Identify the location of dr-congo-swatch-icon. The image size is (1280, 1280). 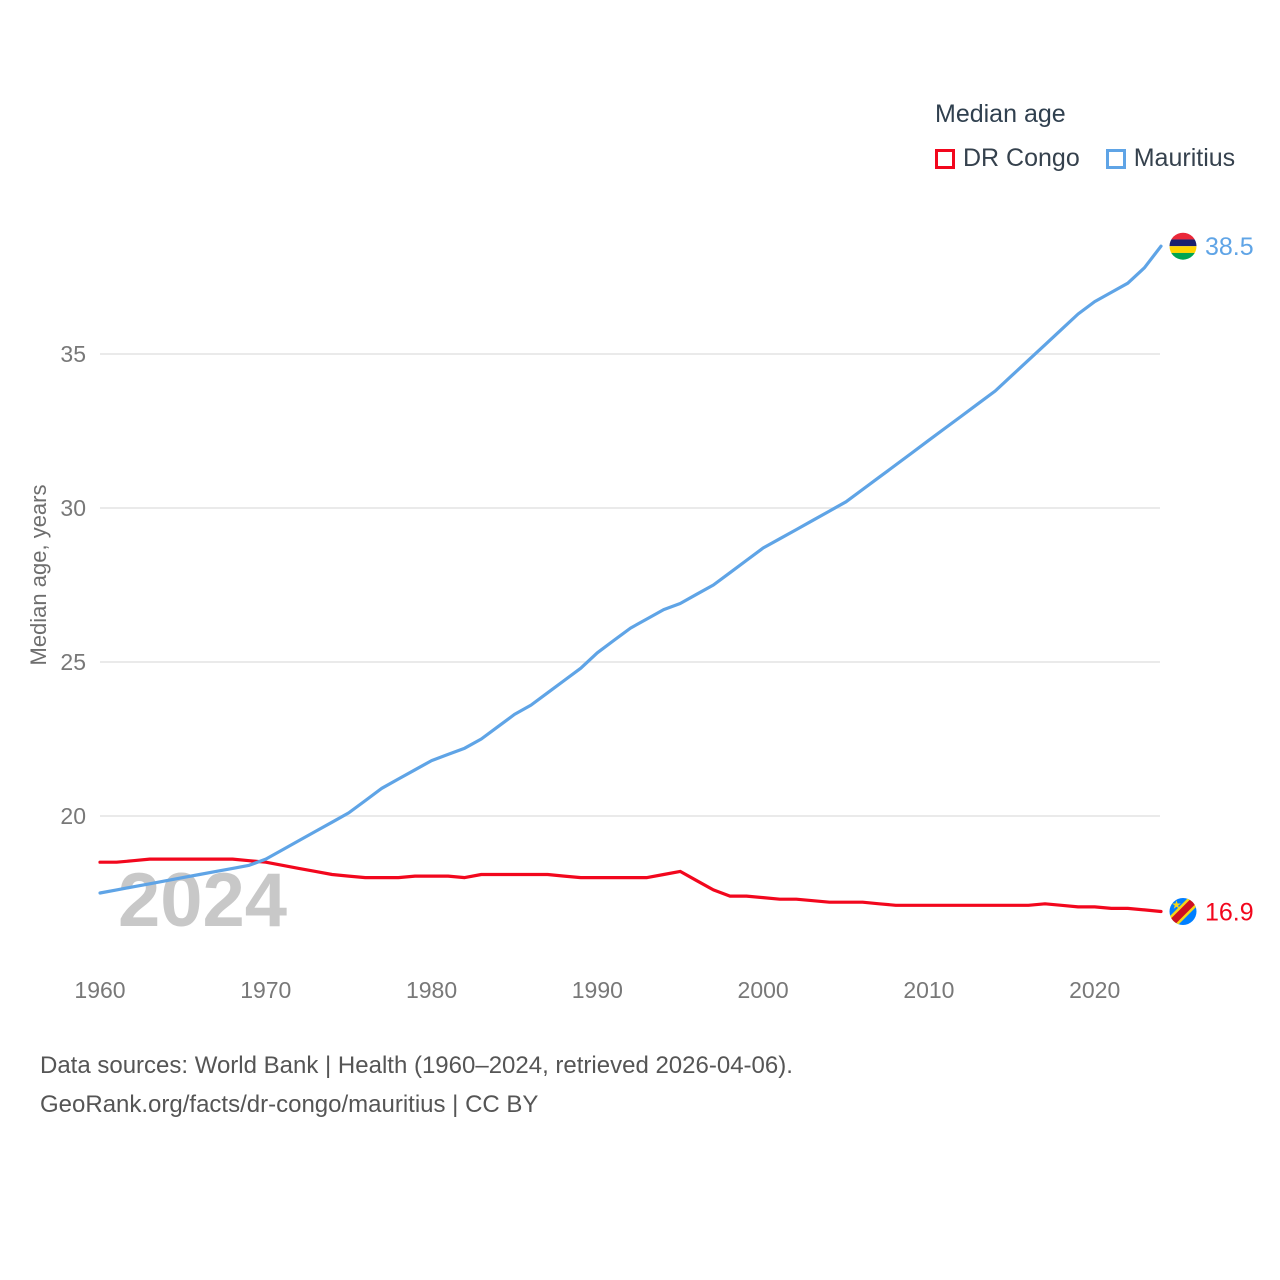
(945, 158).